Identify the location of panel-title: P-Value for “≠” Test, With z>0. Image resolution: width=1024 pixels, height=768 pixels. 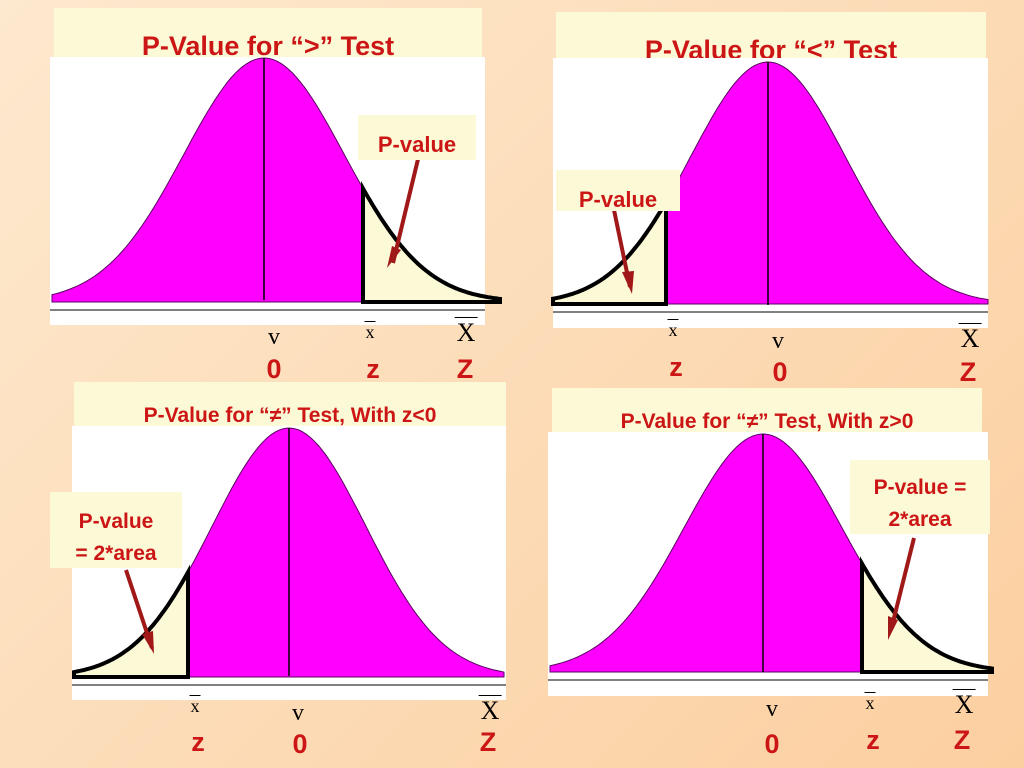
(767, 412).